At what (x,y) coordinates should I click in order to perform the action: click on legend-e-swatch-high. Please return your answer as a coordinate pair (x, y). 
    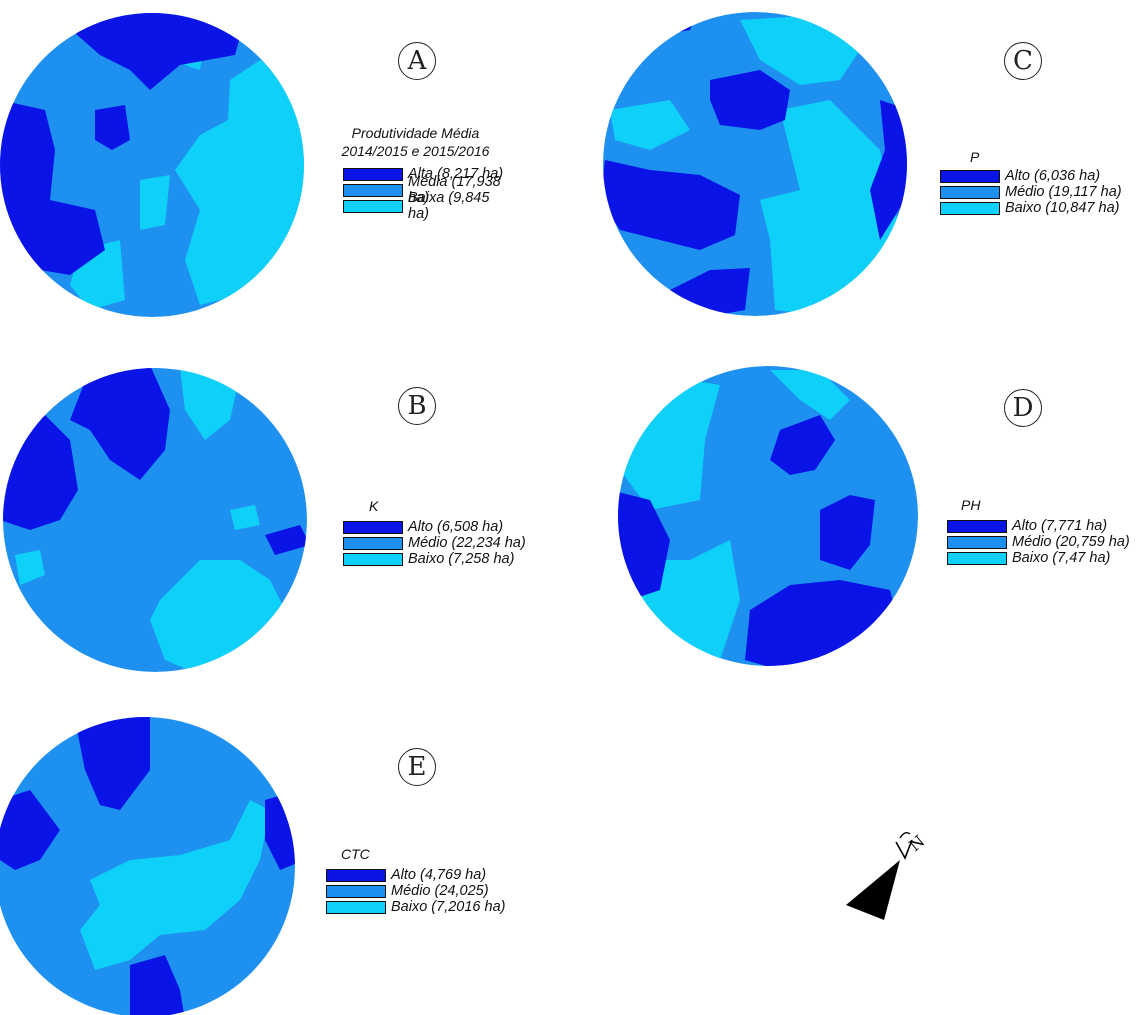
    Looking at the image, I should click on (356, 875).